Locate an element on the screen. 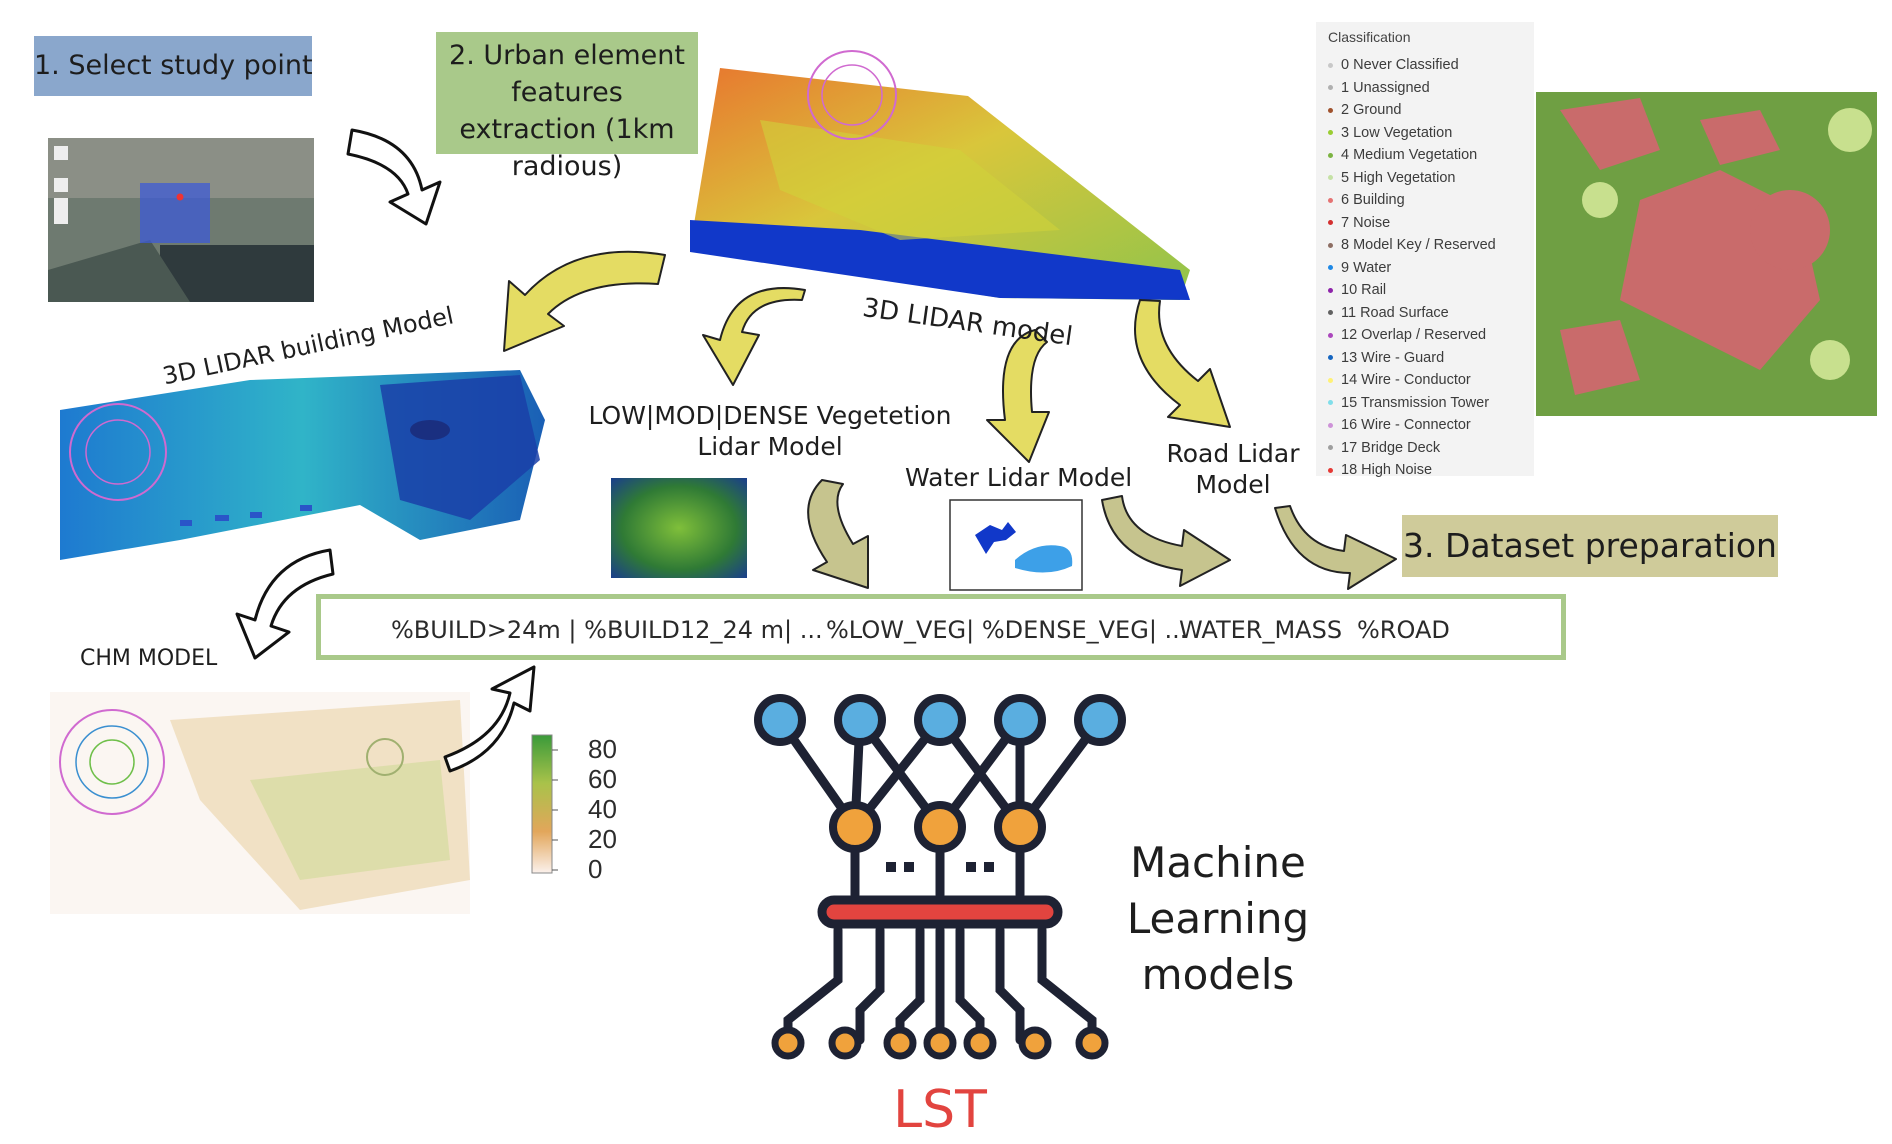 This screenshot has width=1892, height=1144. legend-item: 0 Never Classified is located at coordinates (1393, 65).